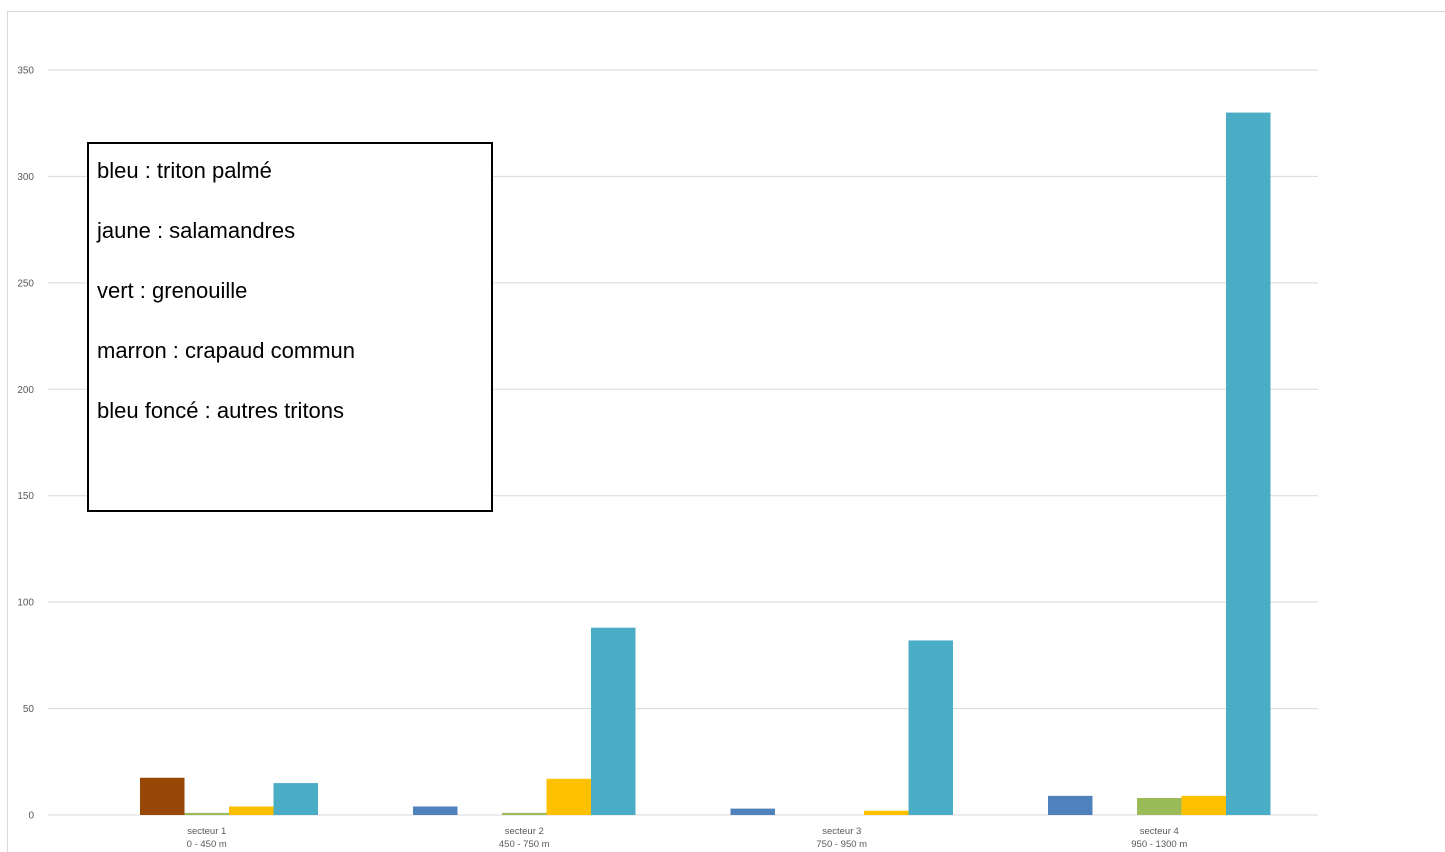 Image resolution: width=1445 pixels, height=852 pixels. Describe the element at coordinates (1248, 464) in the screenshot. I see `bar-series5-cat4` at that location.